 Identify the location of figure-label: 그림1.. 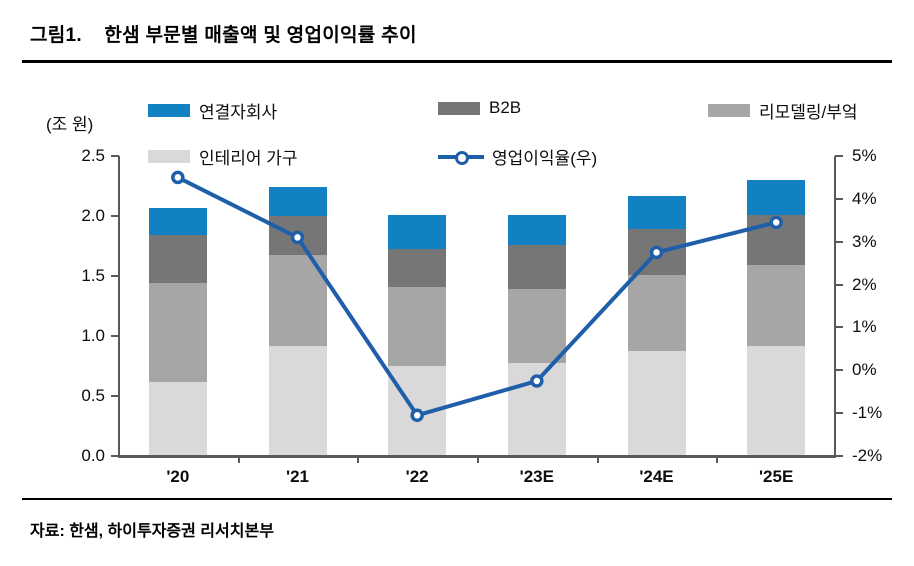
(56, 35).